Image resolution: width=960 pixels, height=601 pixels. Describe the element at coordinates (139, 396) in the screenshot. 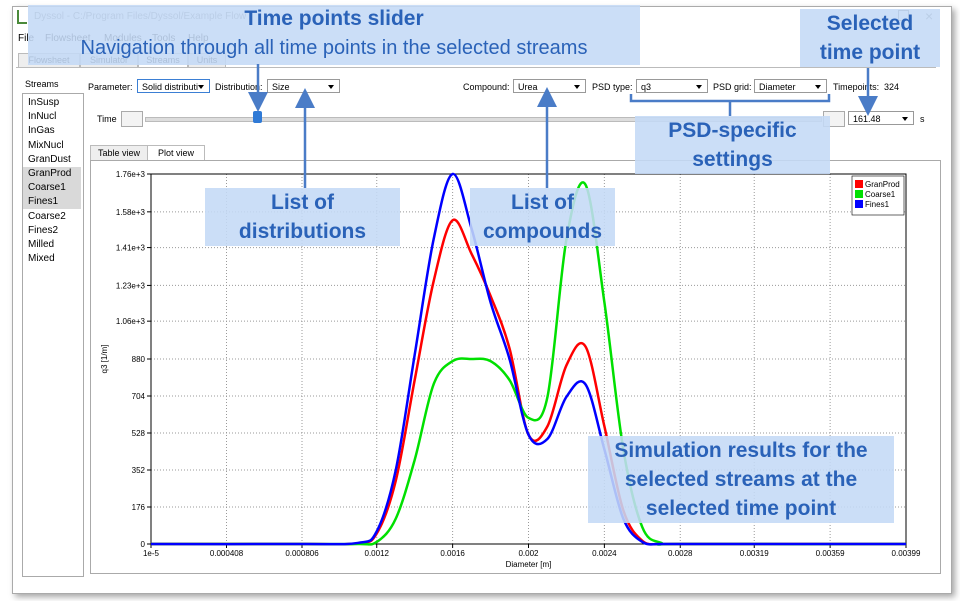

I see `y-tick-label: 704` at that location.